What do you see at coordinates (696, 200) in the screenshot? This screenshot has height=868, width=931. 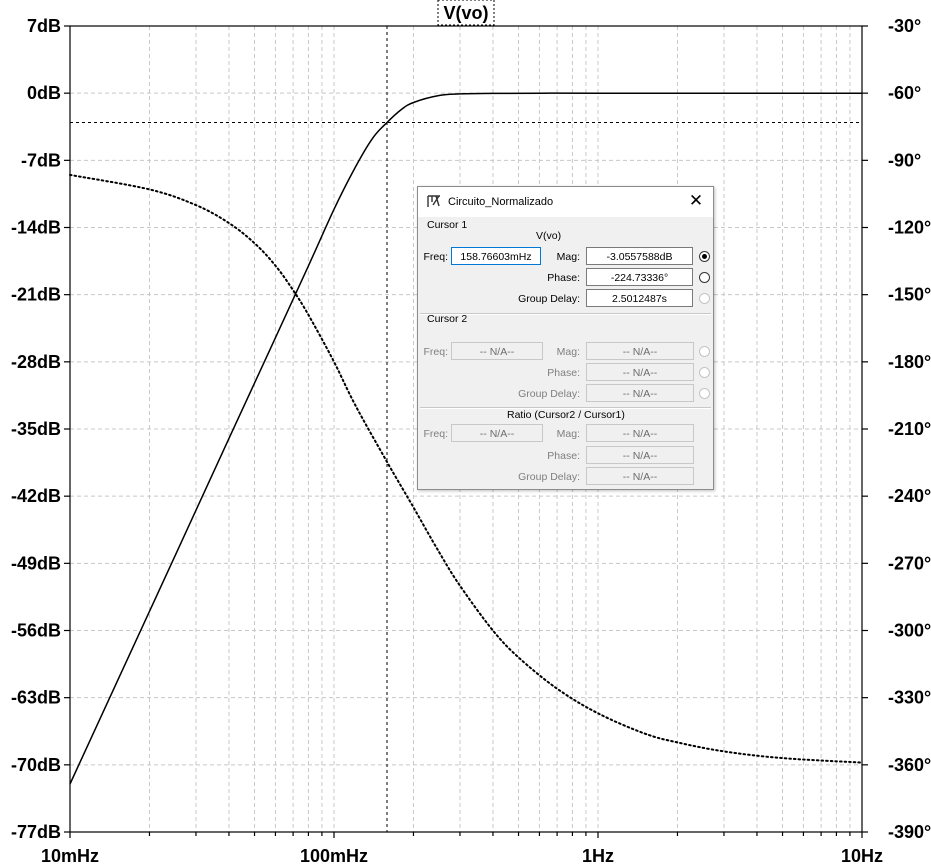 I see `close-icon: ✕` at bounding box center [696, 200].